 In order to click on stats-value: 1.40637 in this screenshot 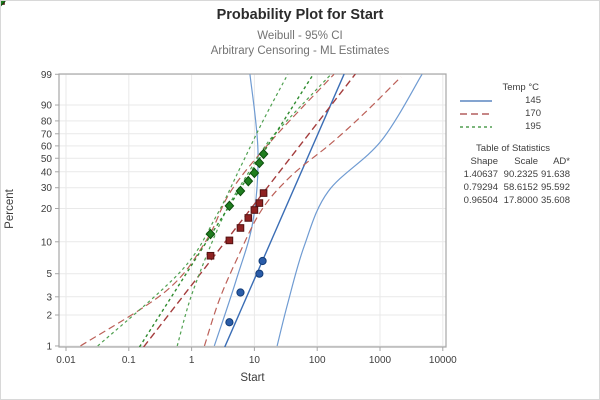, I will do `click(480, 174)`.